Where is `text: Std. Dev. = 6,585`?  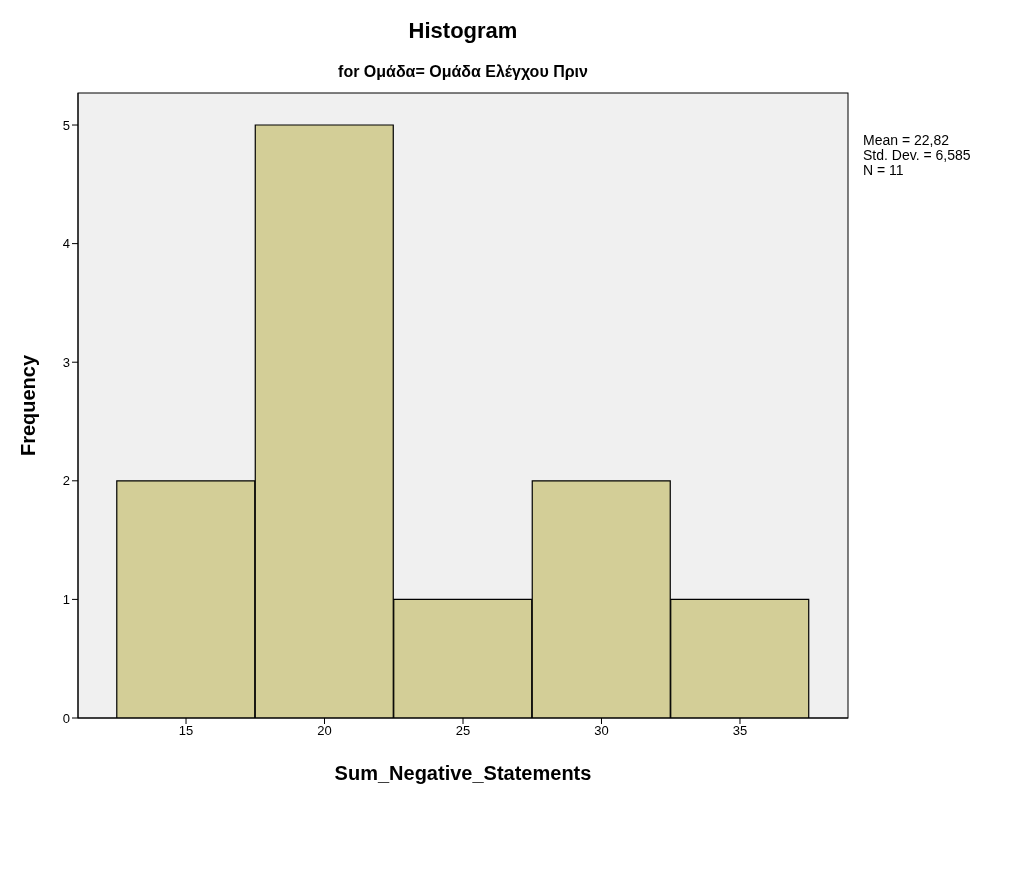 text: Std. Dev. = 6,585 is located at coordinates (917, 155).